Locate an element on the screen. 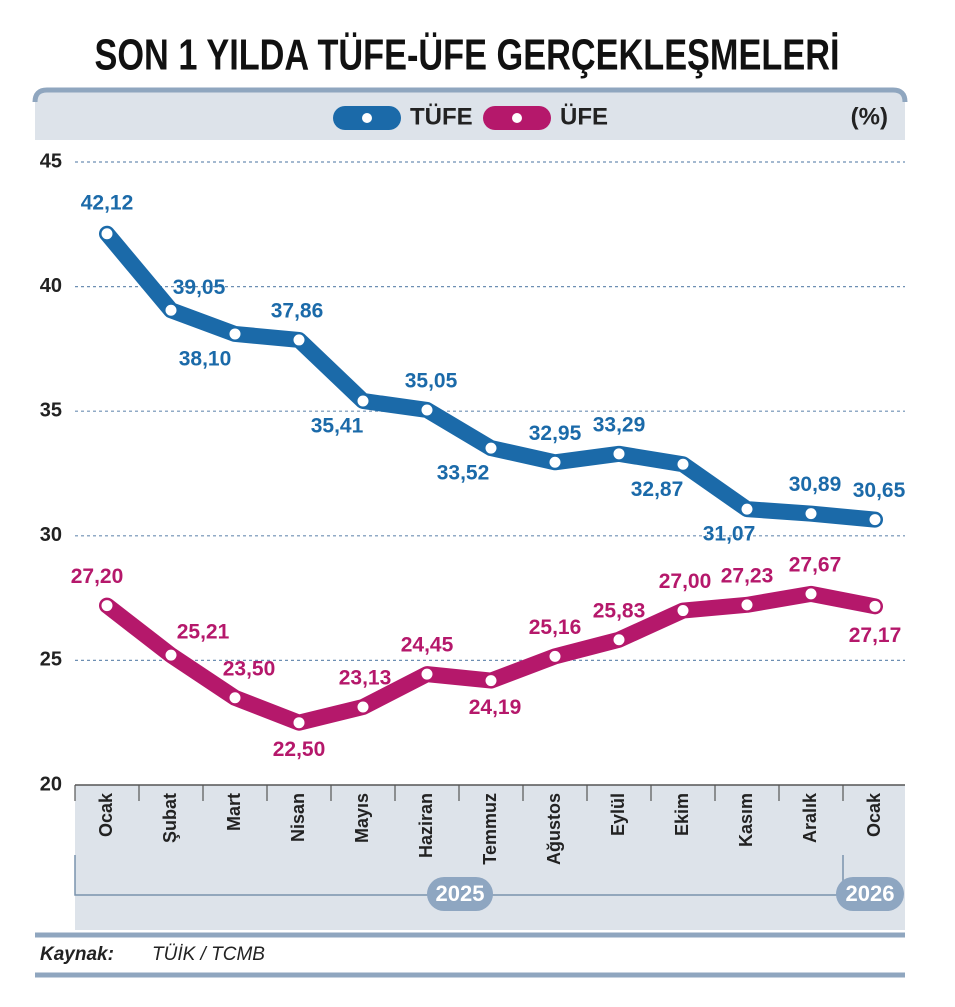 The height and width of the screenshot is (1007, 955). x-tick-label: Temmuz is located at coordinates (490, 829).